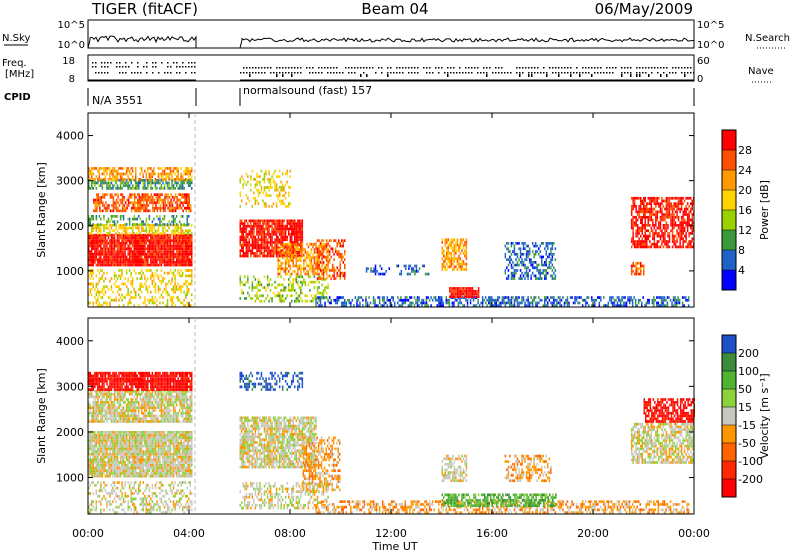 Image resolution: width=800 pixels, height=554 pixels. What do you see at coordinates (388, 69) in the screenshot?
I see `freq-strip: Freq. [MHz] 18 8 60 0 Nave` at bounding box center [388, 69].